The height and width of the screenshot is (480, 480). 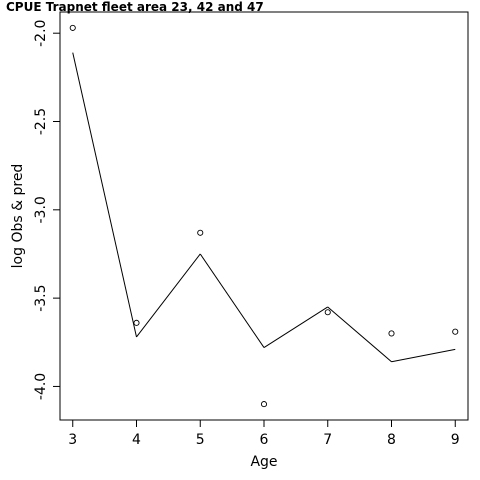 What do you see at coordinates (136, 440) in the screenshot?
I see `x-tick-label: 4` at bounding box center [136, 440].